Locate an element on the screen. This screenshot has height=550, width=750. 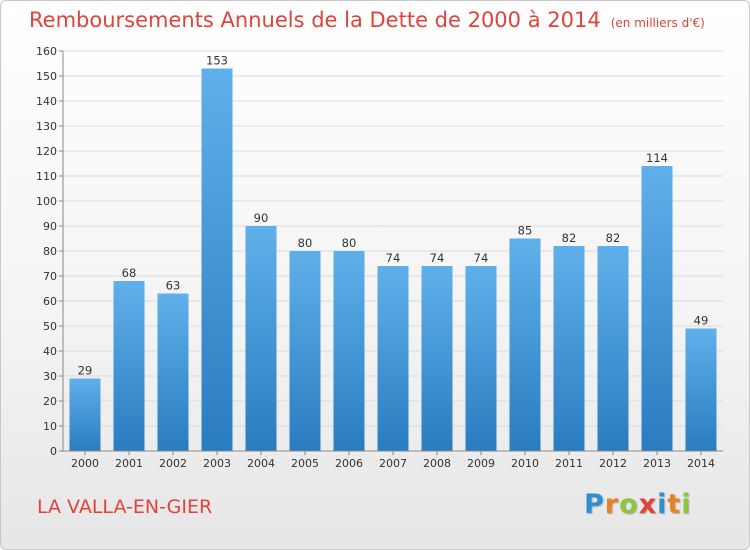
y-tick-labels: 0 10 20 30 40 50 60 70 80 90 100 110 120 130 140 150 160 is located at coordinates (46, 251).